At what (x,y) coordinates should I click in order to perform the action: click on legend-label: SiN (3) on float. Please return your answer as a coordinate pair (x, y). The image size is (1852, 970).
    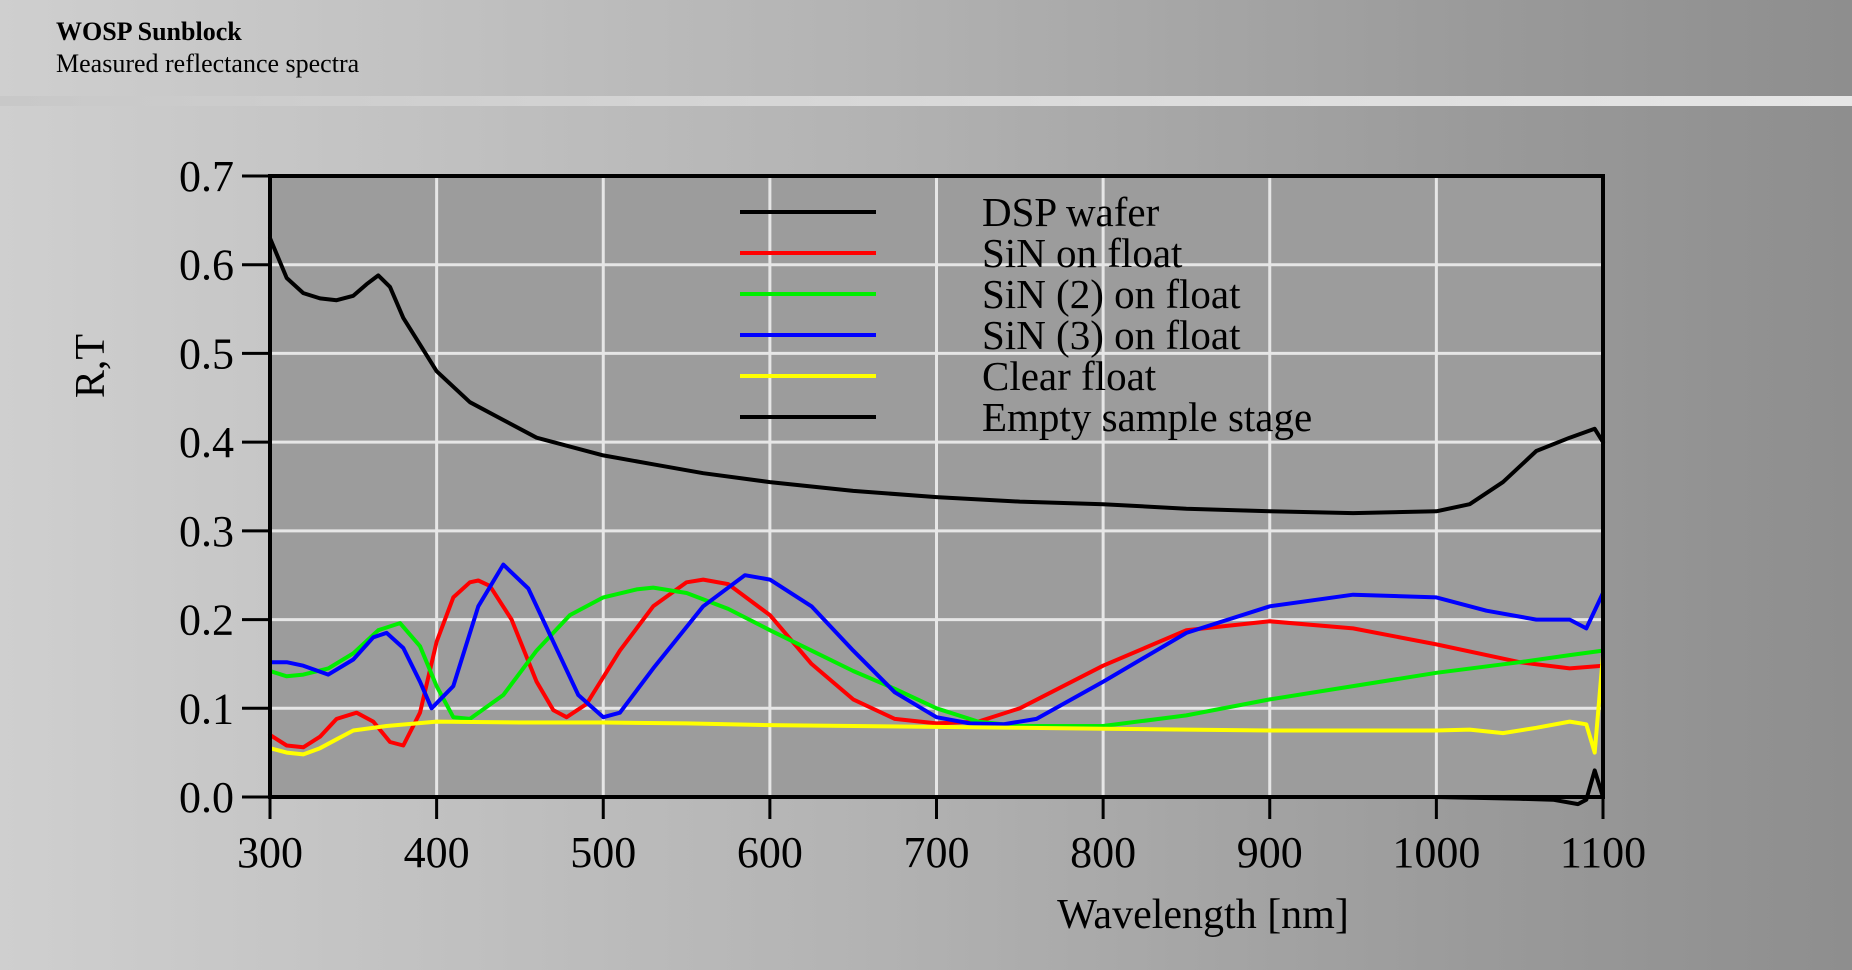
    Looking at the image, I should click on (1111, 335).